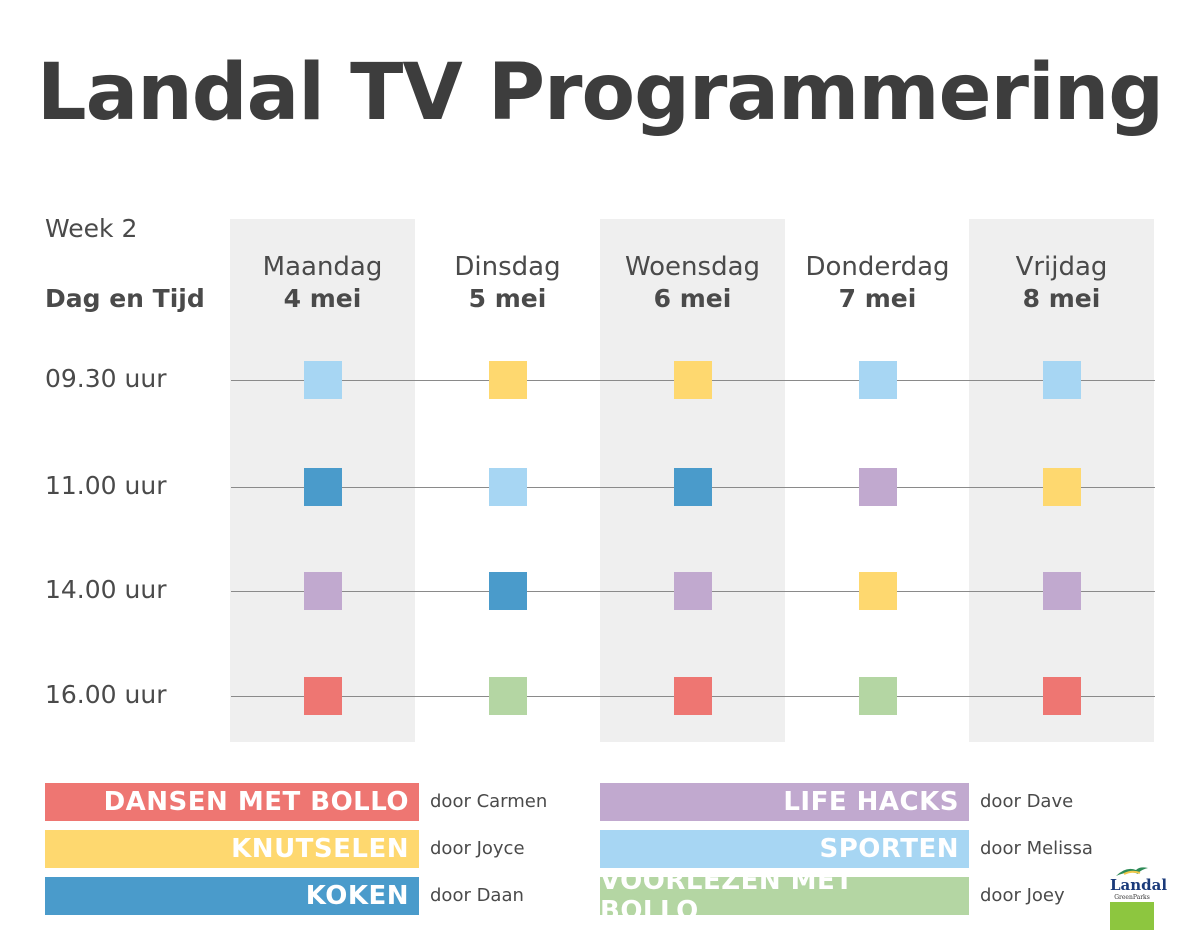 This screenshot has width=1200, height=934. What do you see at coordinates (1036, 848) in the screenshot?
I see `legend-host: door Melissa` at bounding box center [1036, 848].